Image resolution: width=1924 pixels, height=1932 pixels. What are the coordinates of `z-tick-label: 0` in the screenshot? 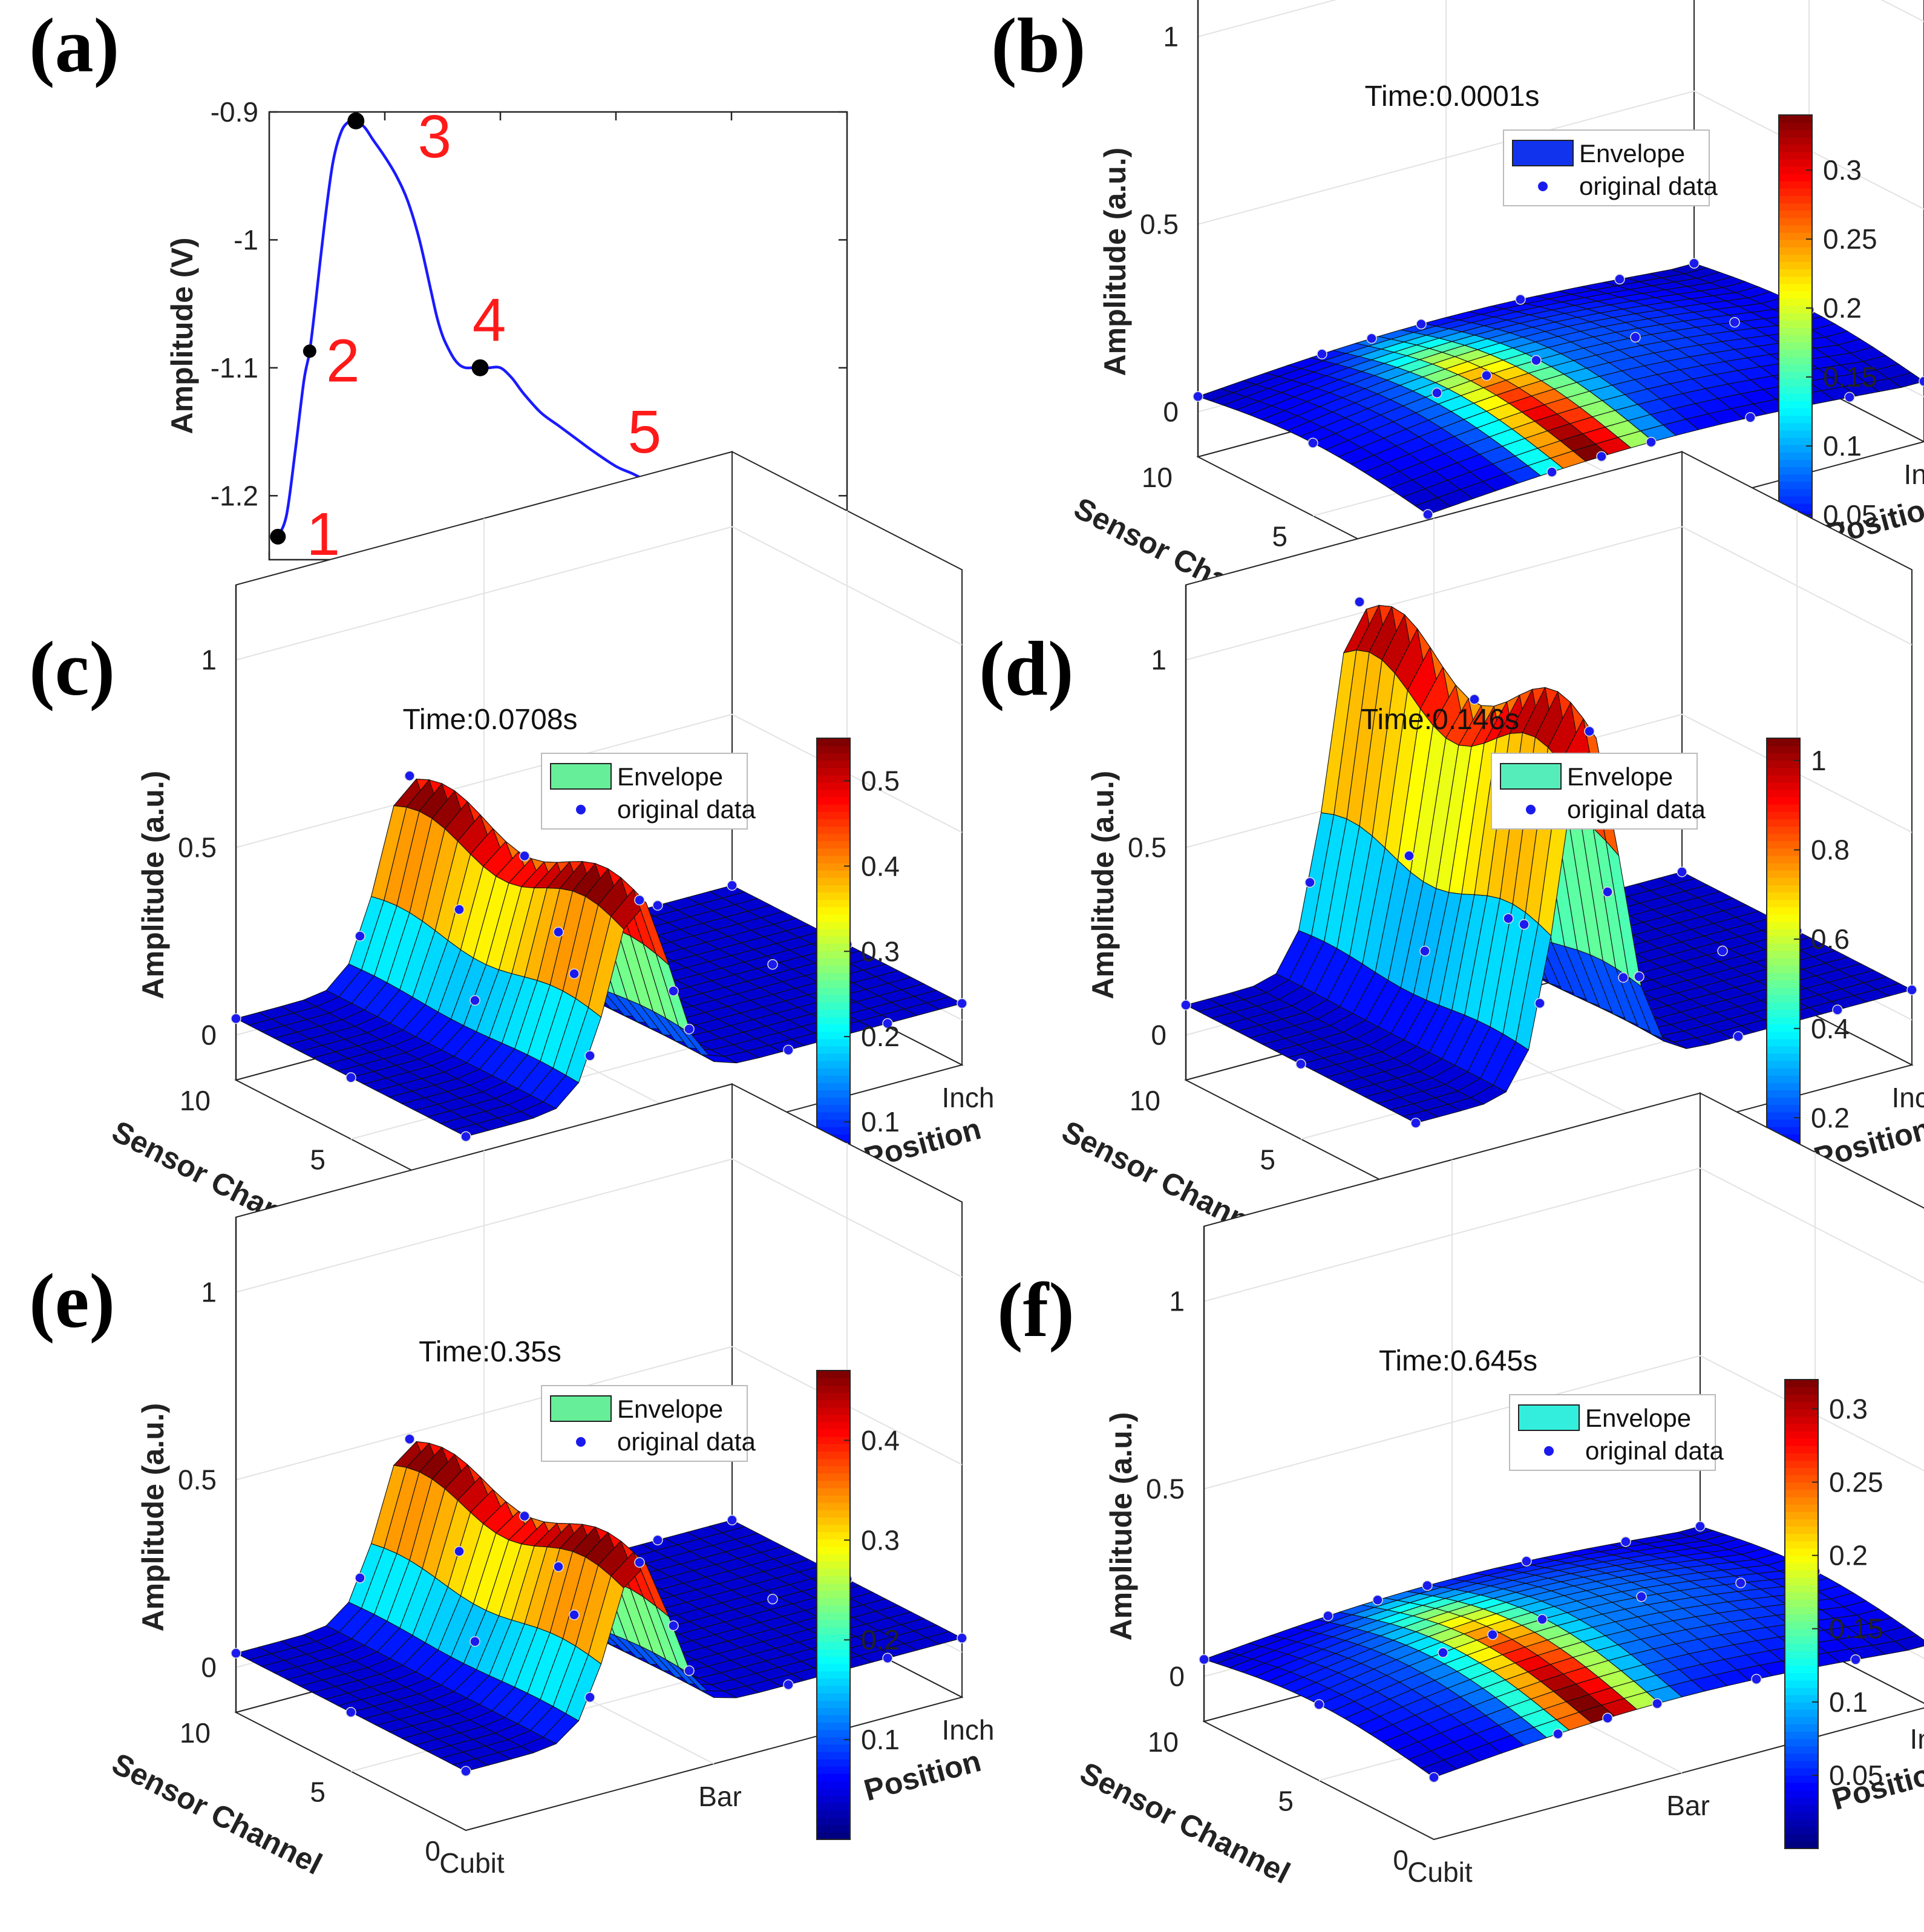 It's located at (1177, 1677).